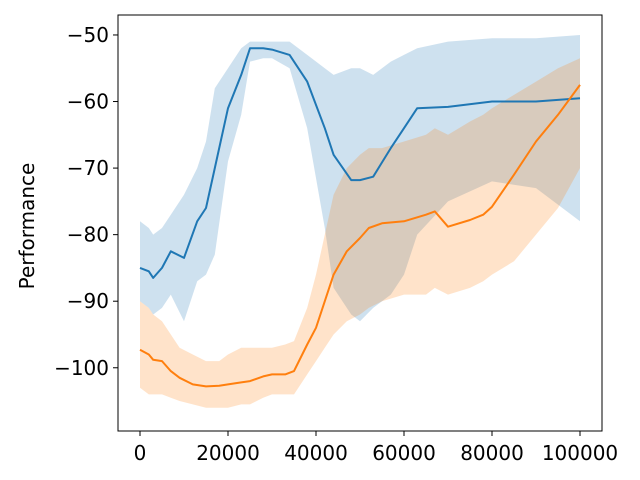 The image size is (640, 480). Describe the element at coordinates (492, 453) in the screenshot. I see `x-tick-label: 80000` at that location.